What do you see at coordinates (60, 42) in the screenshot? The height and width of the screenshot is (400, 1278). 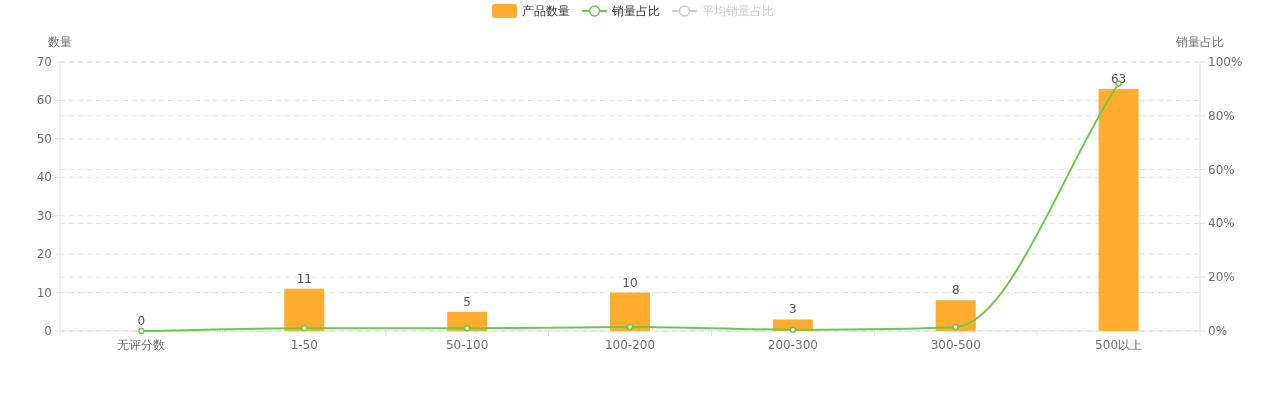 I see `y-axis-title: 数量` at bounding box center [60, 42].